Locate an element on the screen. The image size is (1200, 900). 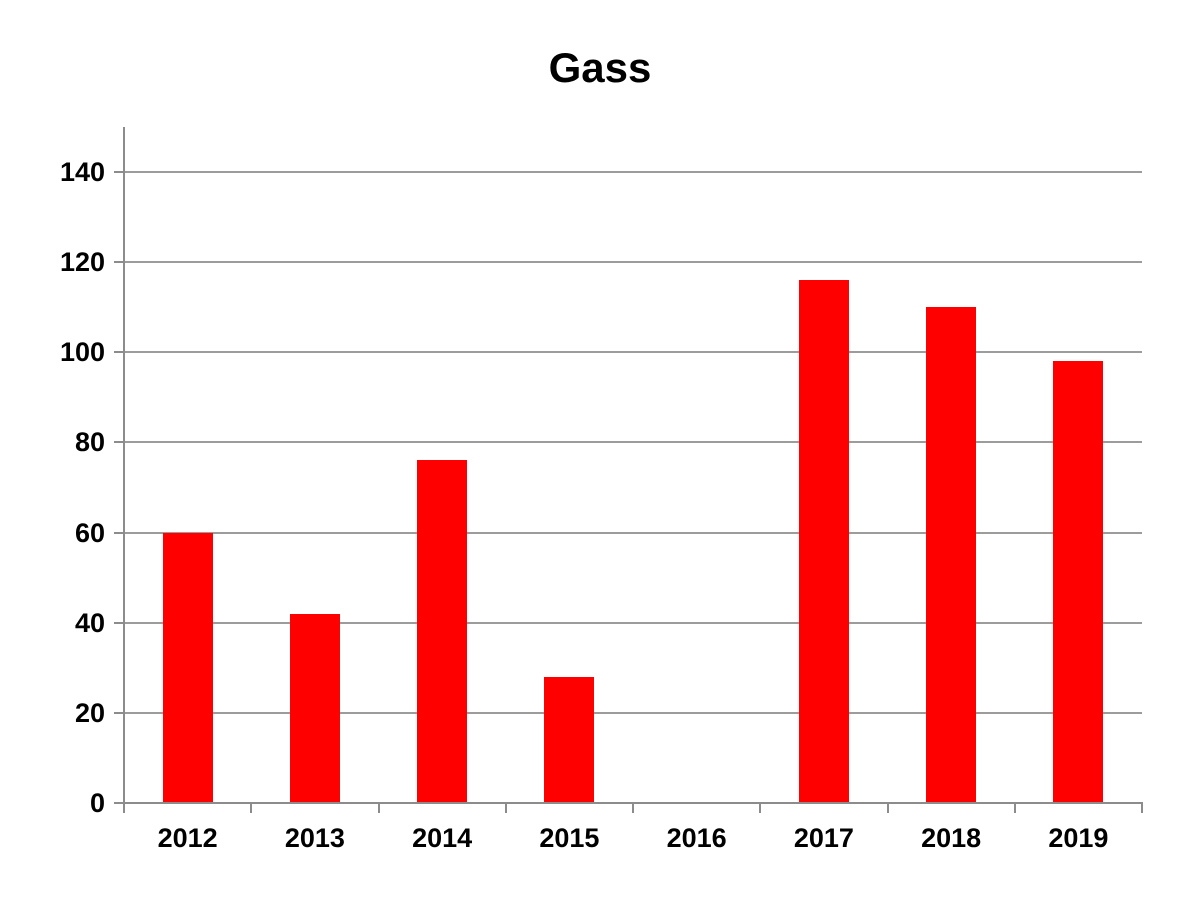
chart-title: Gass is located at coordinates (600, 67).